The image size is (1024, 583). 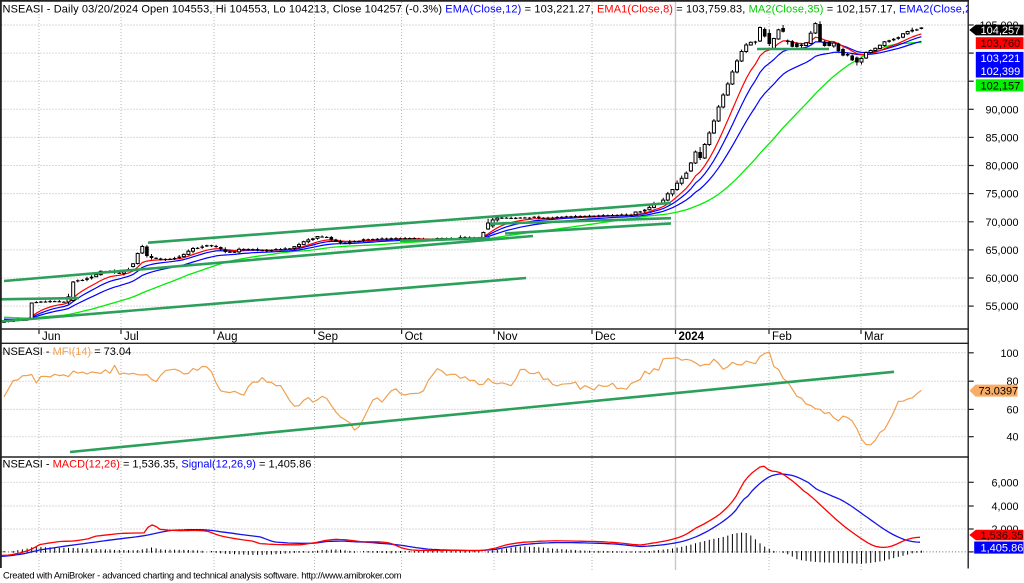 What do you see at coordinates (1001, 195) in the screenshot?
I see `svg-text: 75,000` at bounding box center [1001, 195].